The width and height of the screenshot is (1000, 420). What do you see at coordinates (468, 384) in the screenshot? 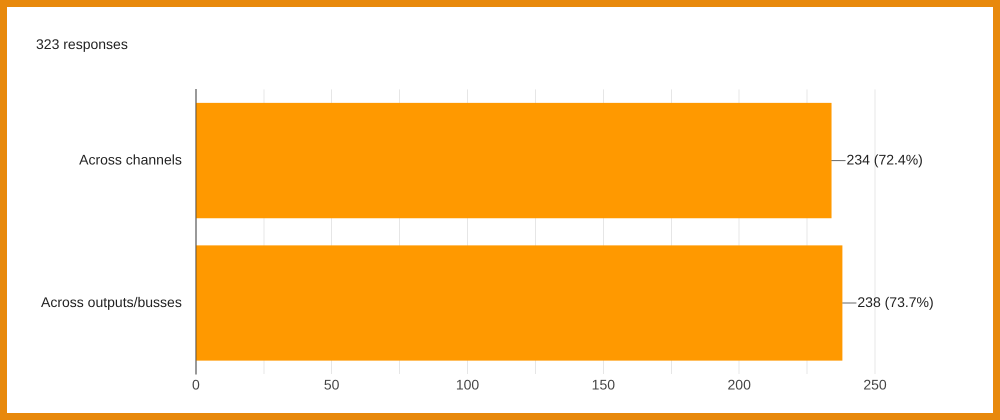
I see `x-tick-label: 100` at bounding box center [468, 384].